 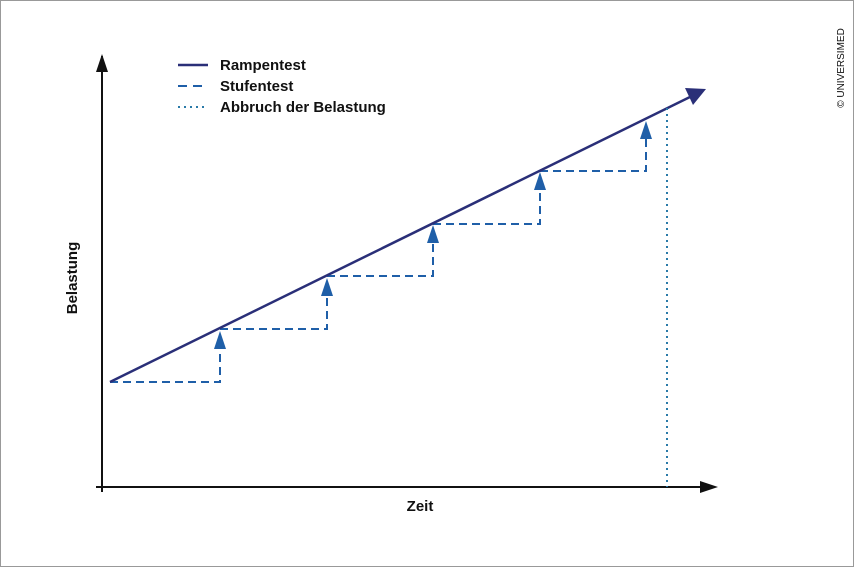 What do you see at coordinates (709, 487) in the screenshot?
I see `x-axis-arrow` at bounding box center [709, 487].